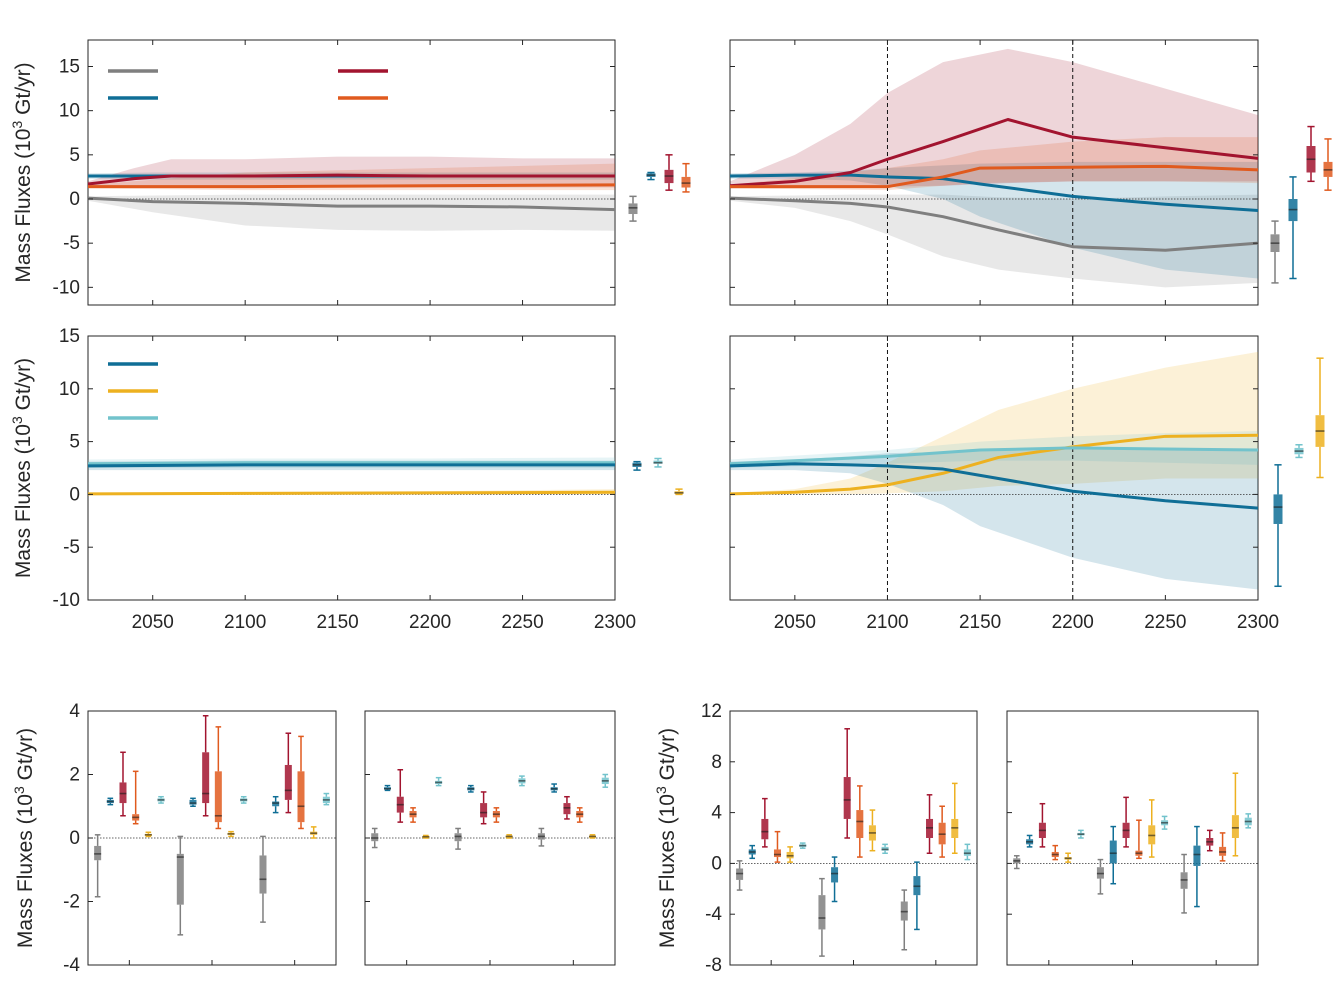  I want to click on side-boxplot-snow, so click(1299, 451).